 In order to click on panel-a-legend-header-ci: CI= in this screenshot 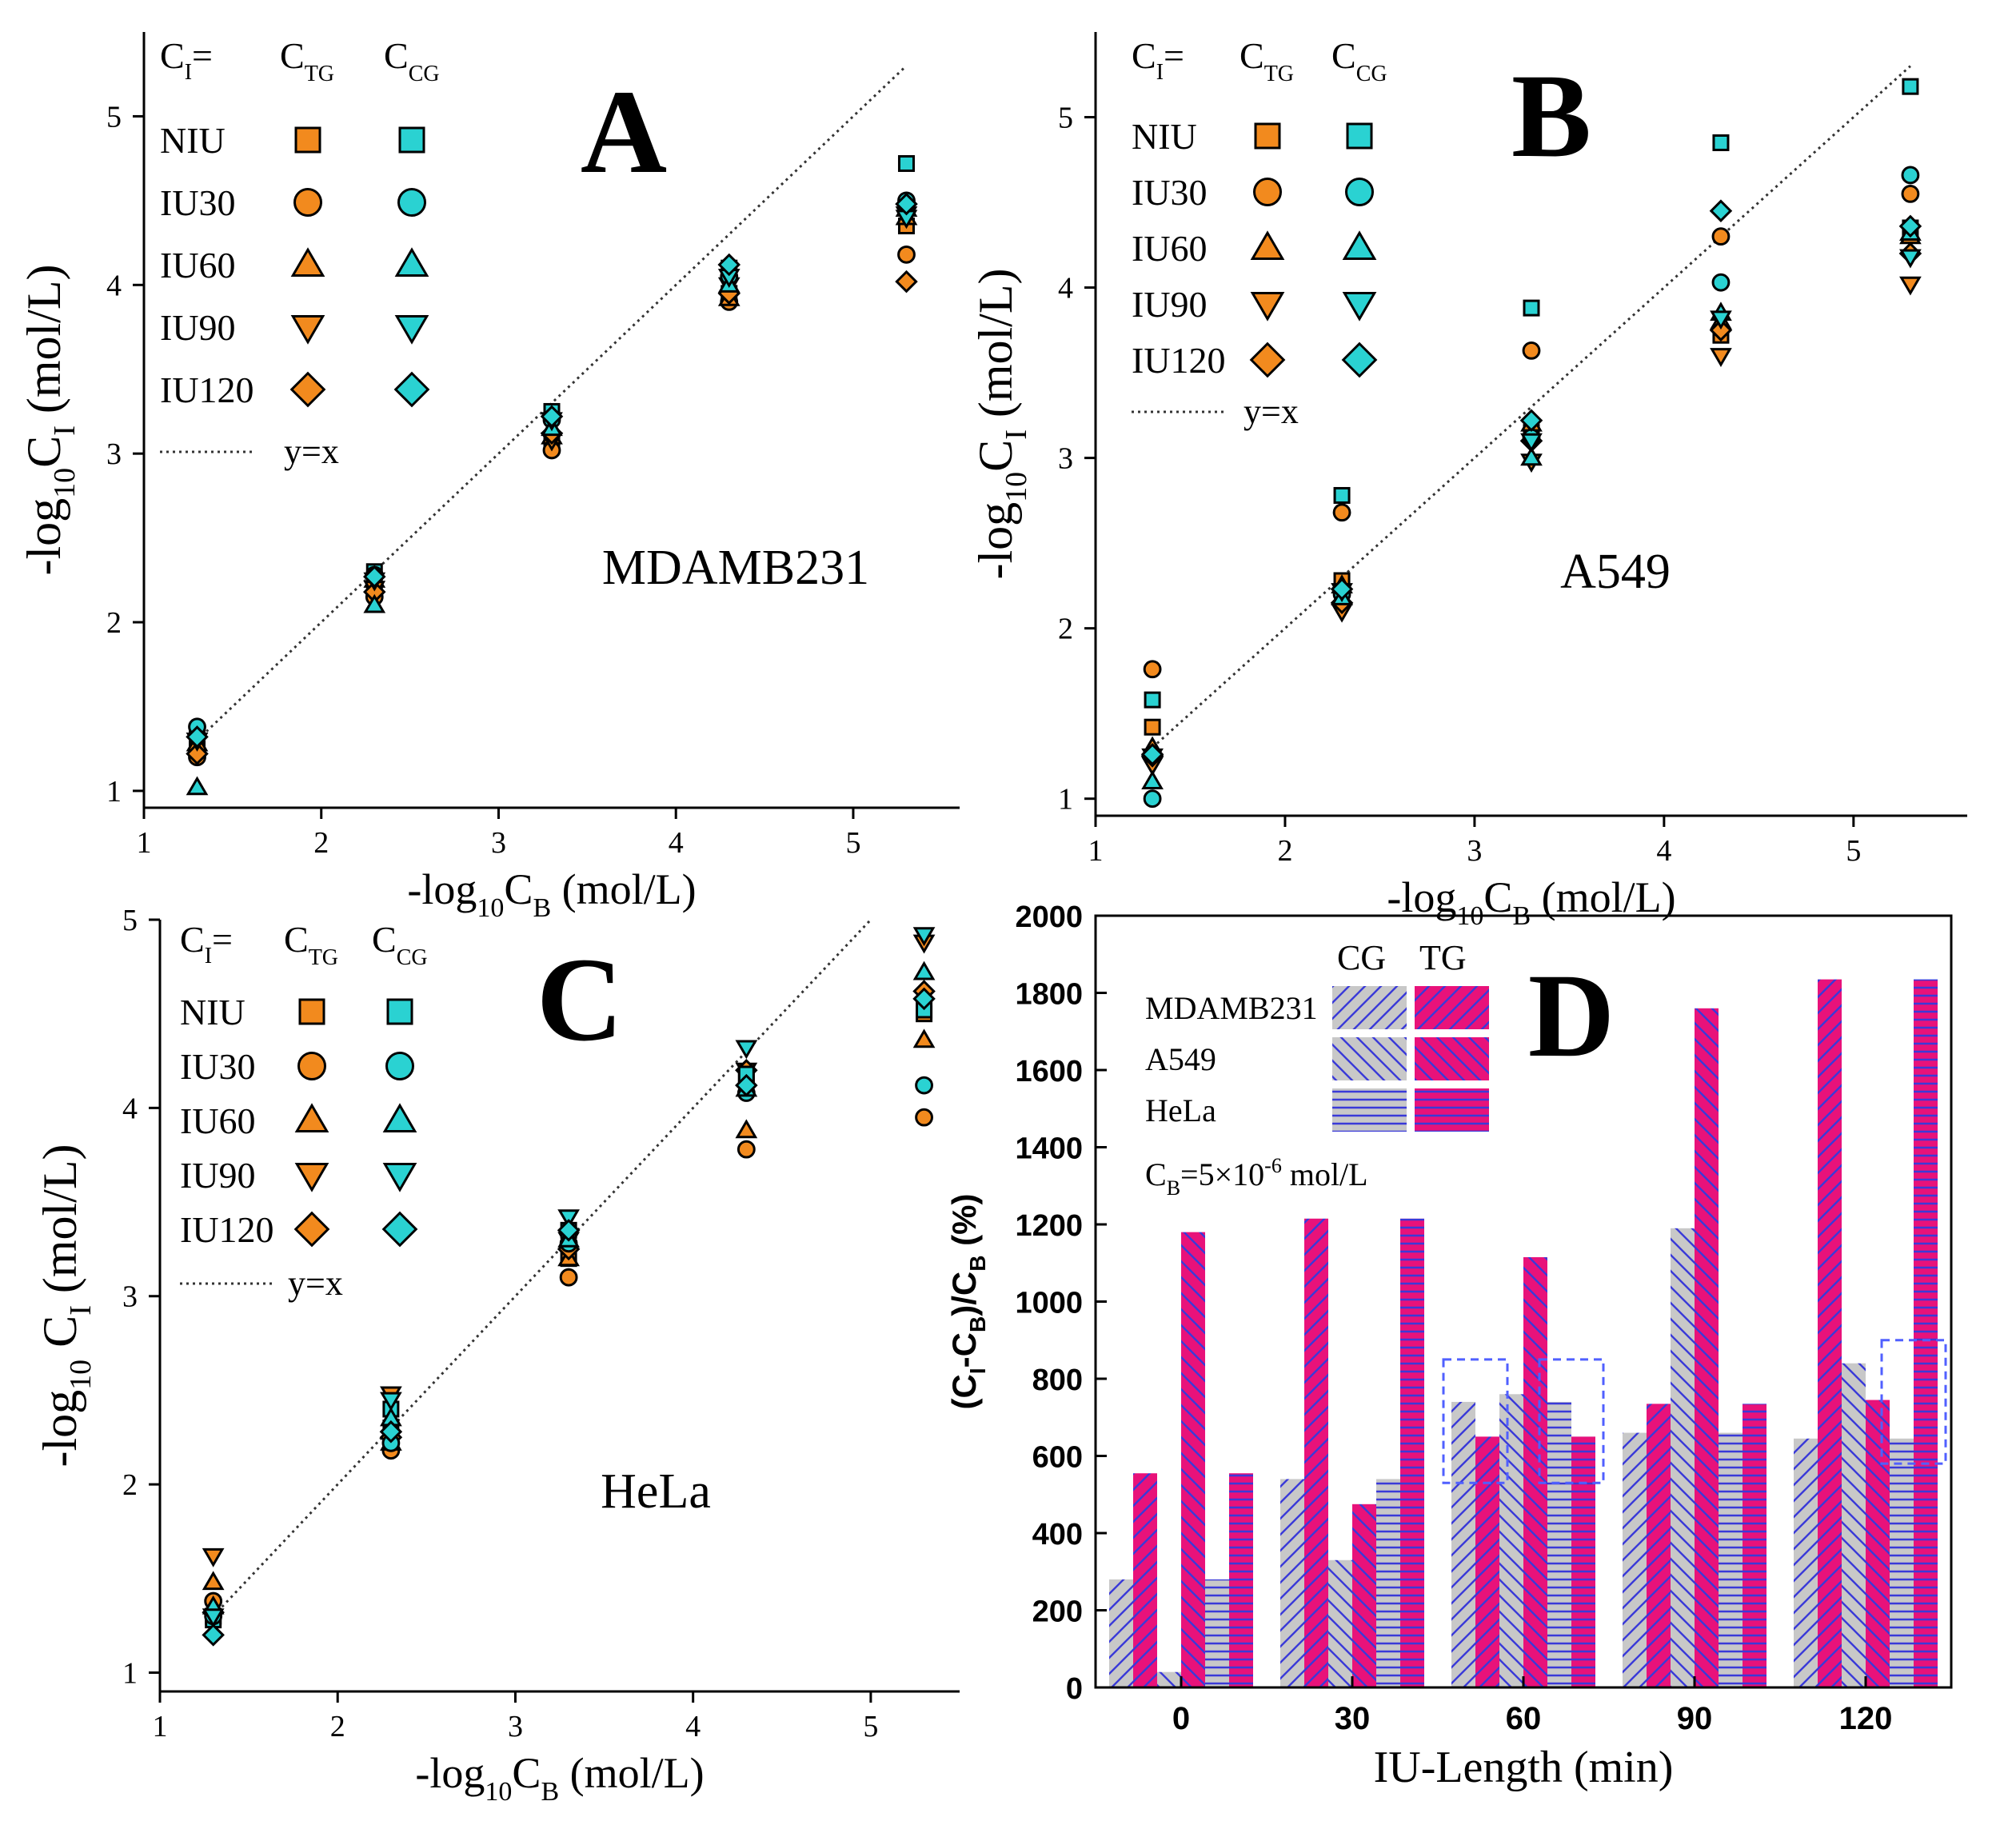, I will do `click(186, 60)`.